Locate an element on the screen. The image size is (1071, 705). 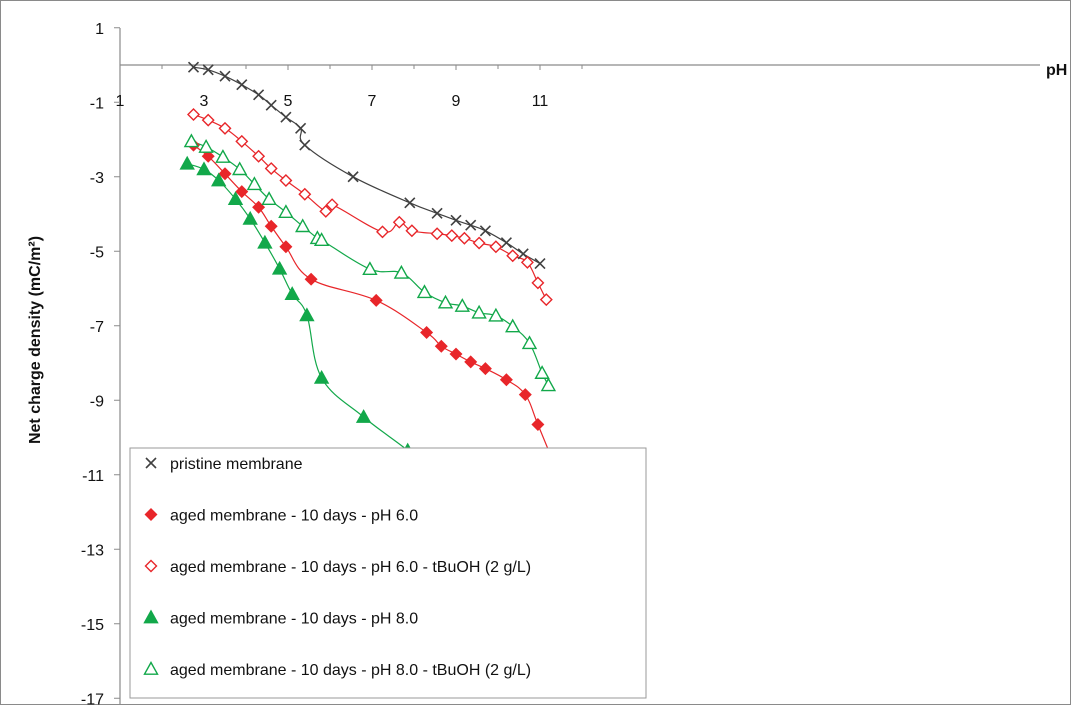
y-tick-label: -9 is located at coordinates (97, 401).